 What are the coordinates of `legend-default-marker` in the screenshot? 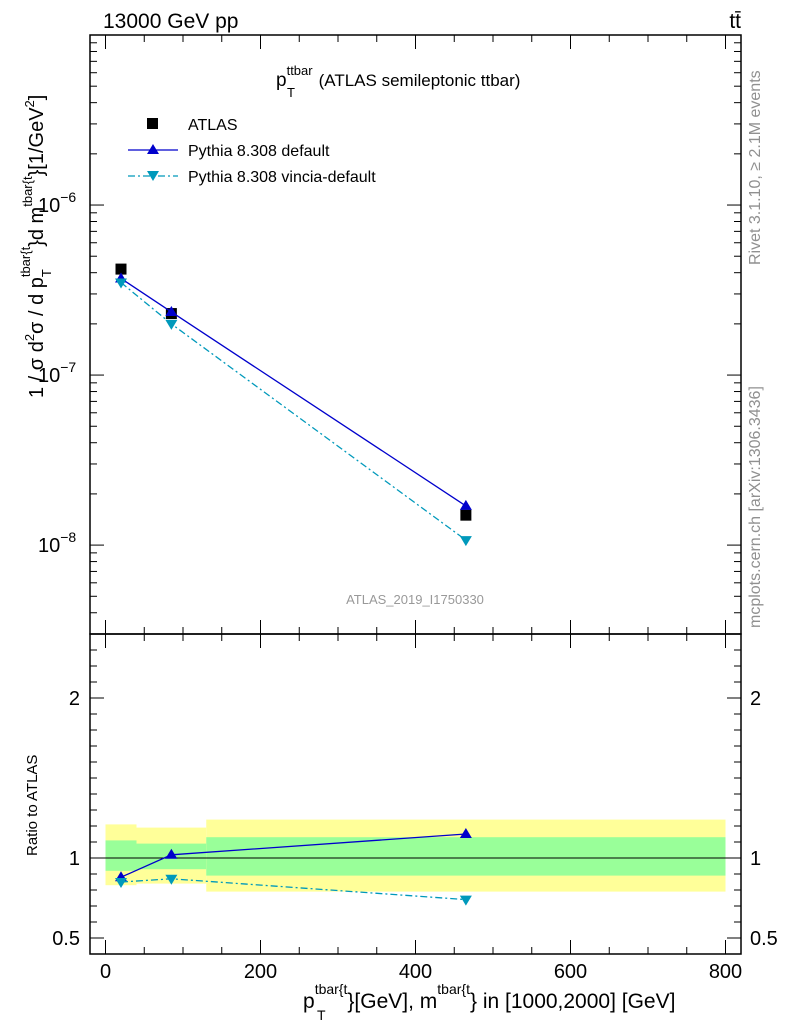 It's located at (153, 149).